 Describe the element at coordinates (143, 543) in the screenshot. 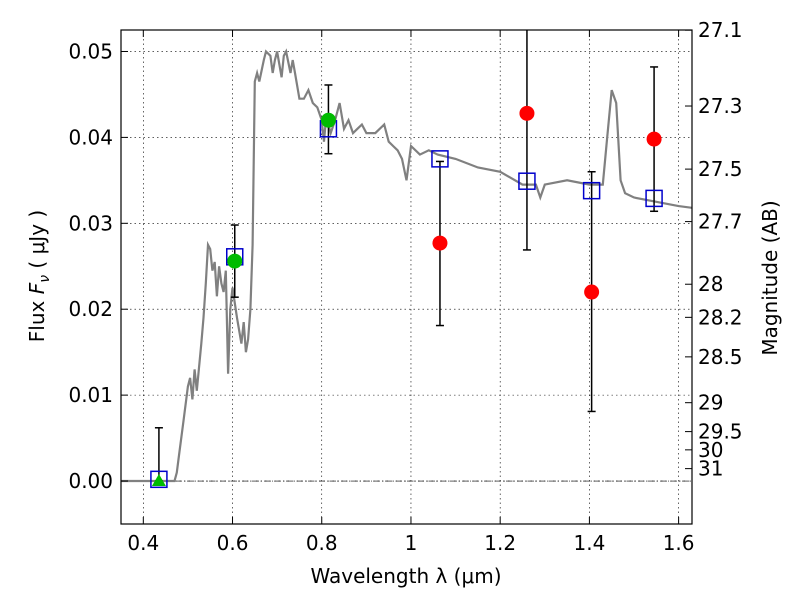

I see `x-tick-label: 0.4` at that location.